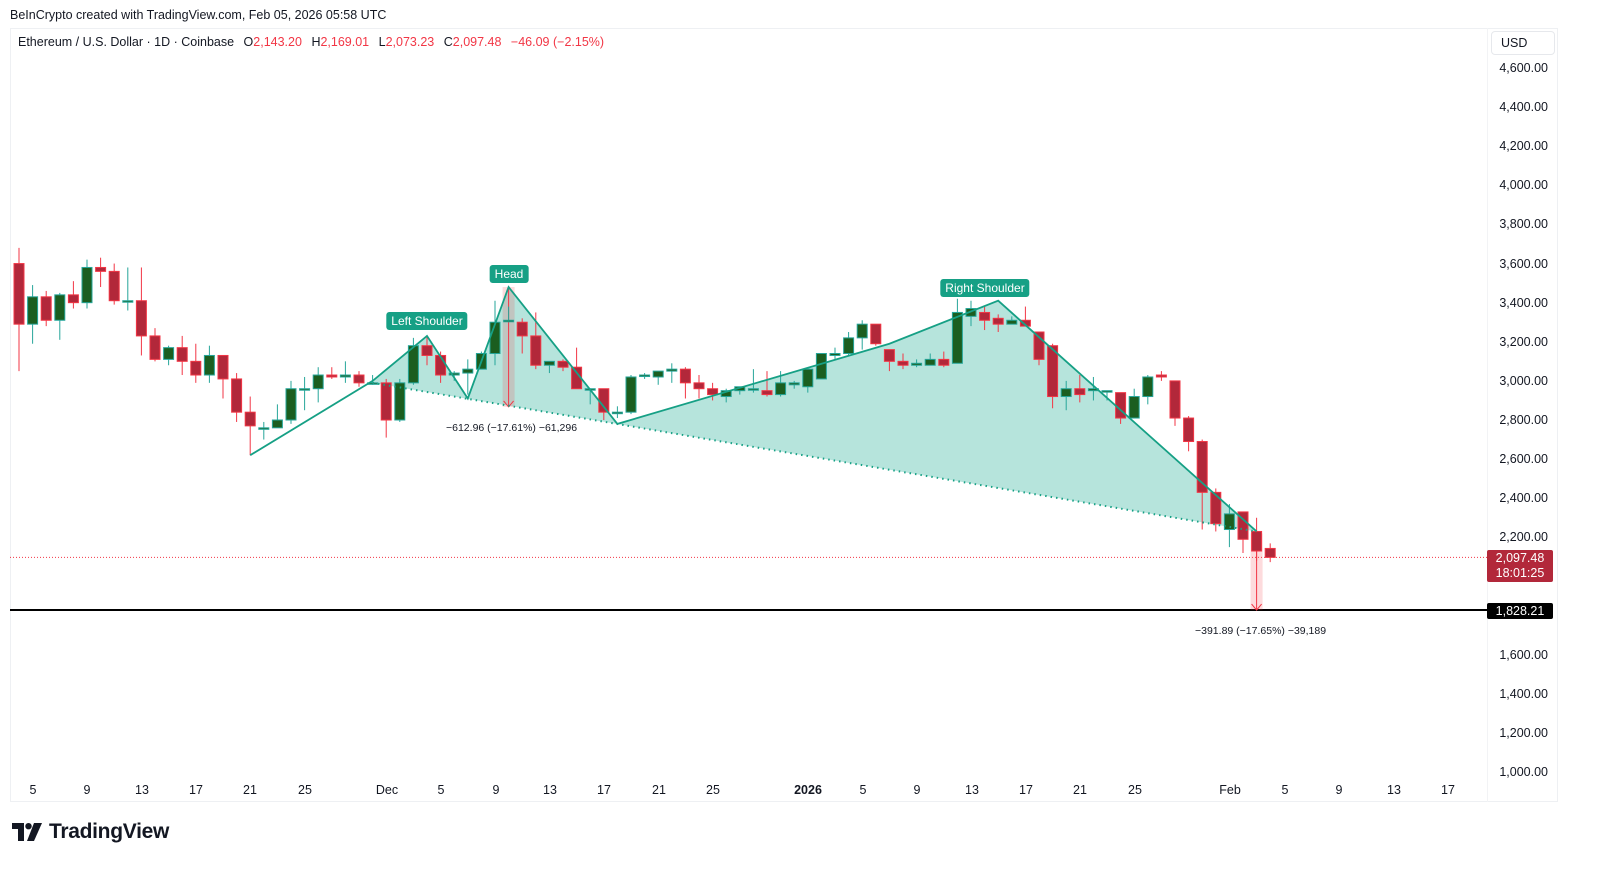  What do you see at coordinates (1523, 43) in the screenshot?
I see `currency-button: USD` at bounding box center [1523, 43].